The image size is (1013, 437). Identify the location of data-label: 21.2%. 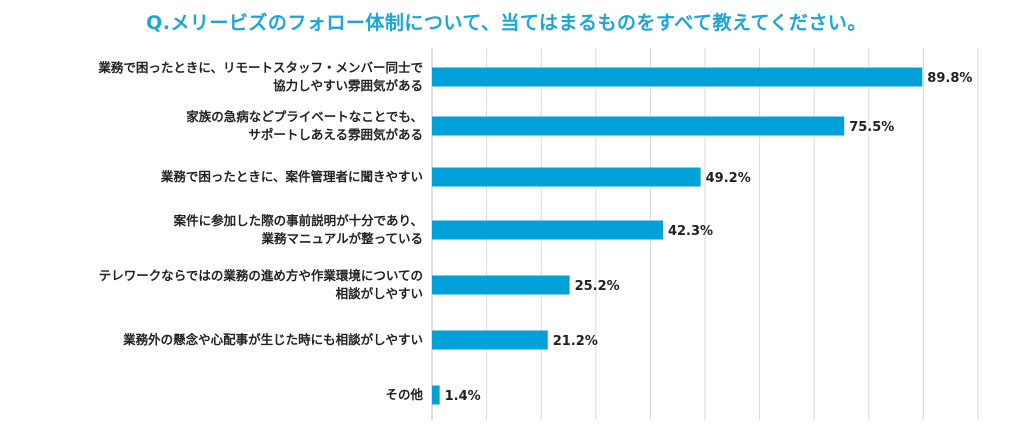
(575, 341).